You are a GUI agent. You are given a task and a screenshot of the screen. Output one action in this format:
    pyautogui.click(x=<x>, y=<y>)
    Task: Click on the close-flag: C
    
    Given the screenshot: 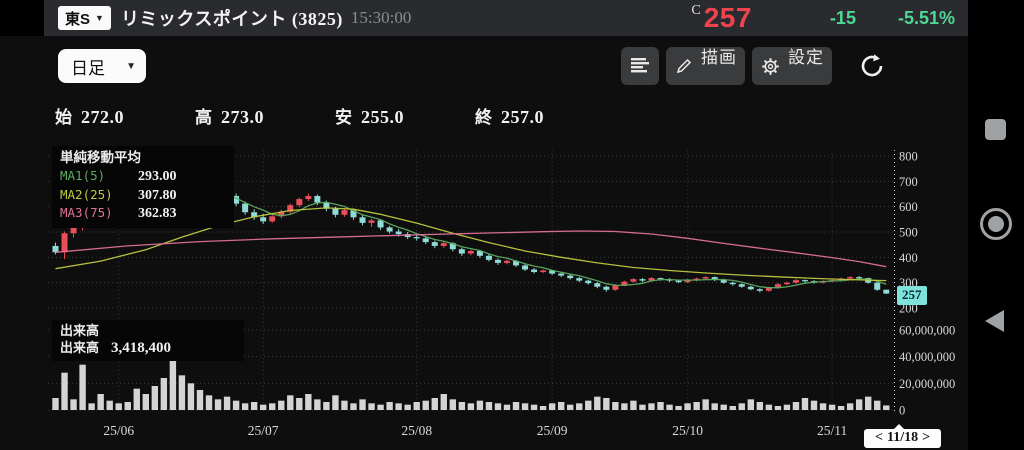 What is the action you would take?
    pyautogui.click(x=696, y=10)
    